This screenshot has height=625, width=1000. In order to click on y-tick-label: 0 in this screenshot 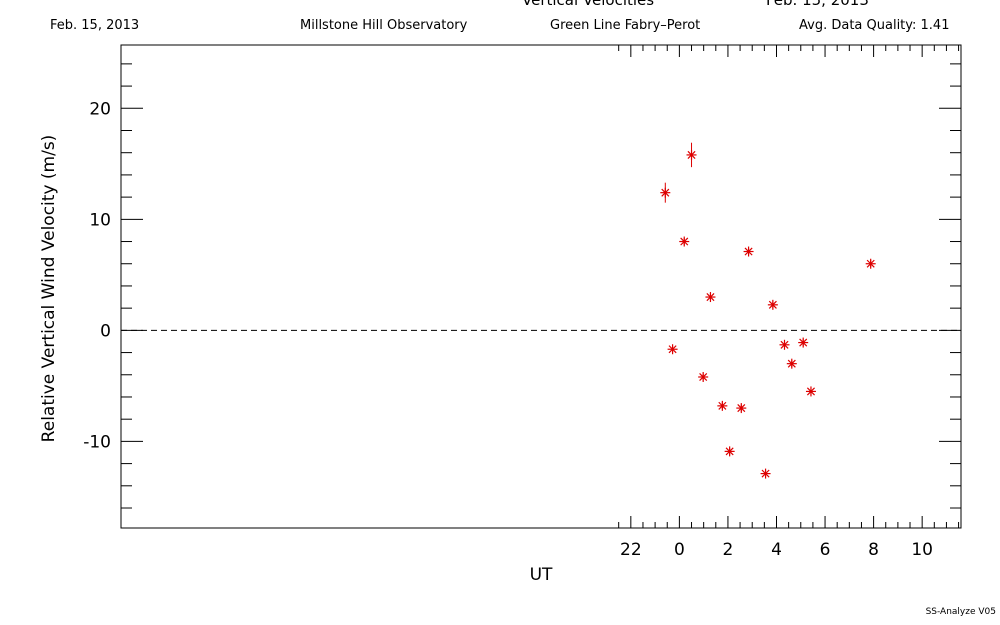, I will do `click(105, 331)`.